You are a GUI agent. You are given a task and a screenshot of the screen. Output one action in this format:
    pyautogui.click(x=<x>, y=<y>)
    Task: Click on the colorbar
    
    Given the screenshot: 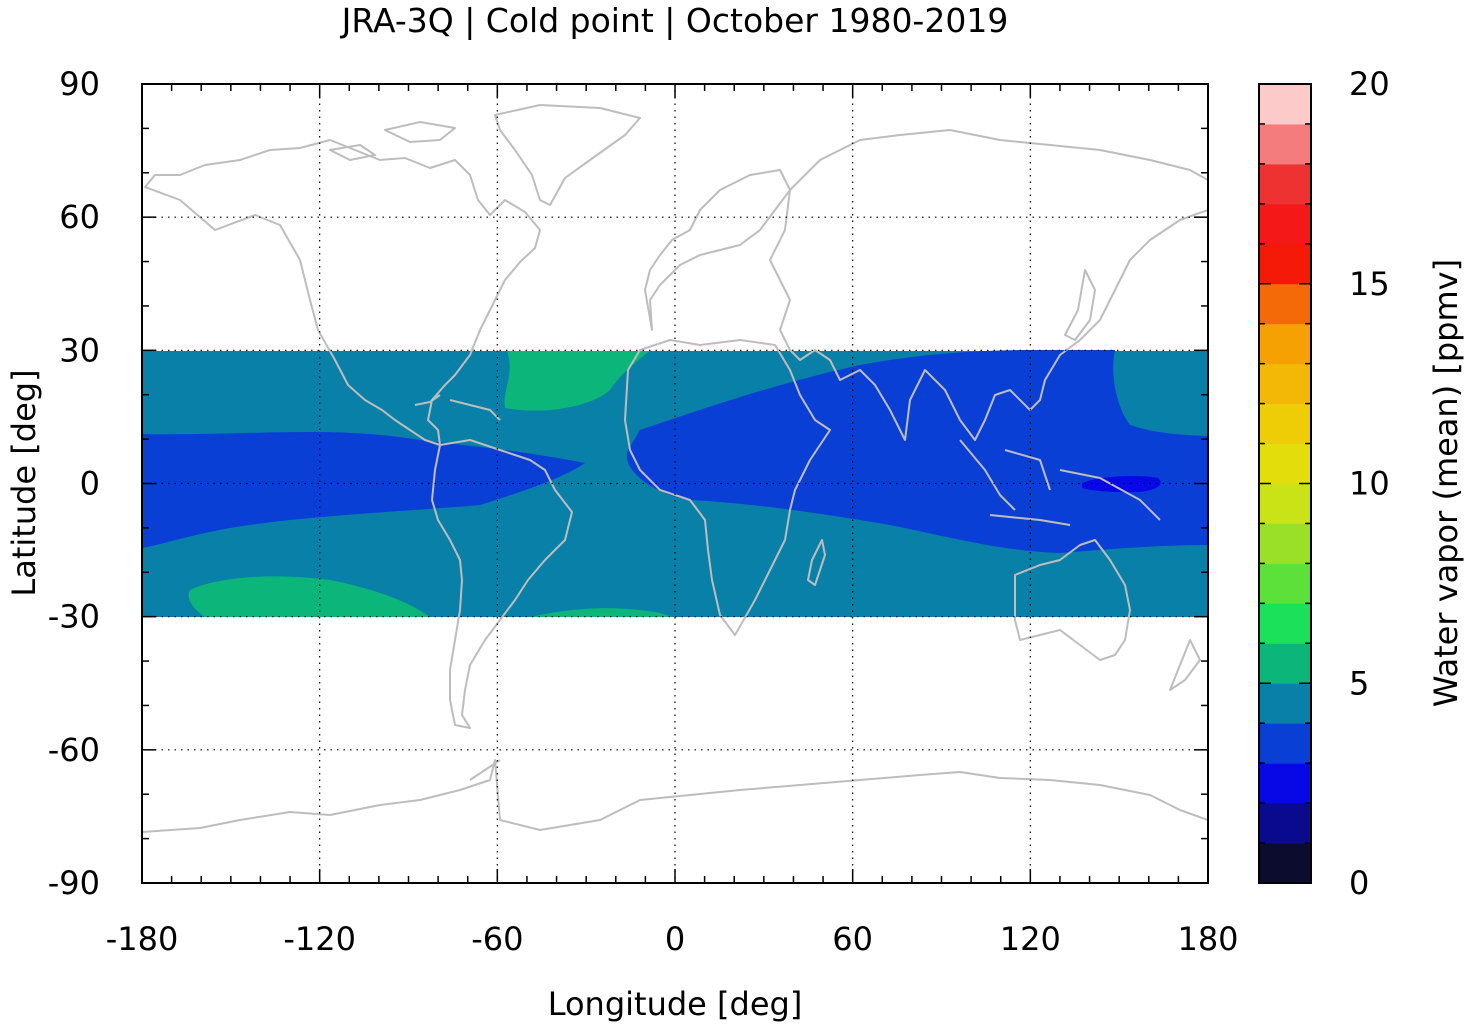 What is the action you would take?
    pyautogui.click(x=1285, y=483)
    